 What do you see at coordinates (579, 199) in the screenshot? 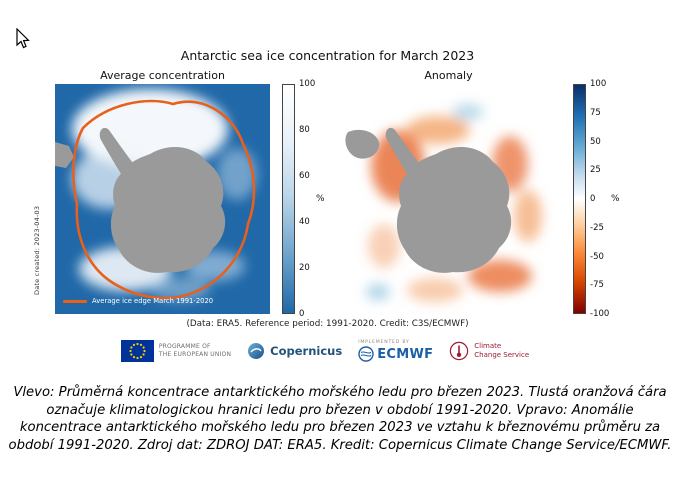
I see `anomaly-colorbar` at bounding box center [579, 199].